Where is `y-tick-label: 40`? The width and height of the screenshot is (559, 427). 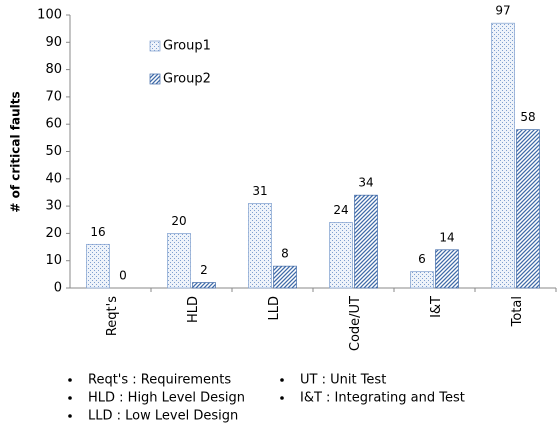 y-tick-label: 40 is located at coordinates (53, 178).